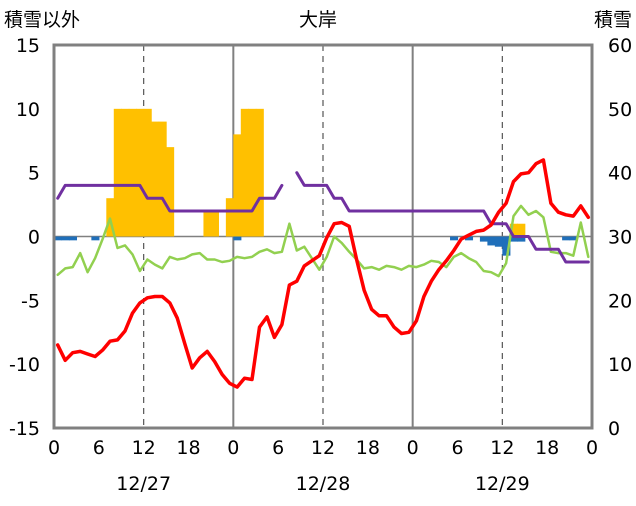  I want to click on right-tick-label: 30, so click(620, 238).